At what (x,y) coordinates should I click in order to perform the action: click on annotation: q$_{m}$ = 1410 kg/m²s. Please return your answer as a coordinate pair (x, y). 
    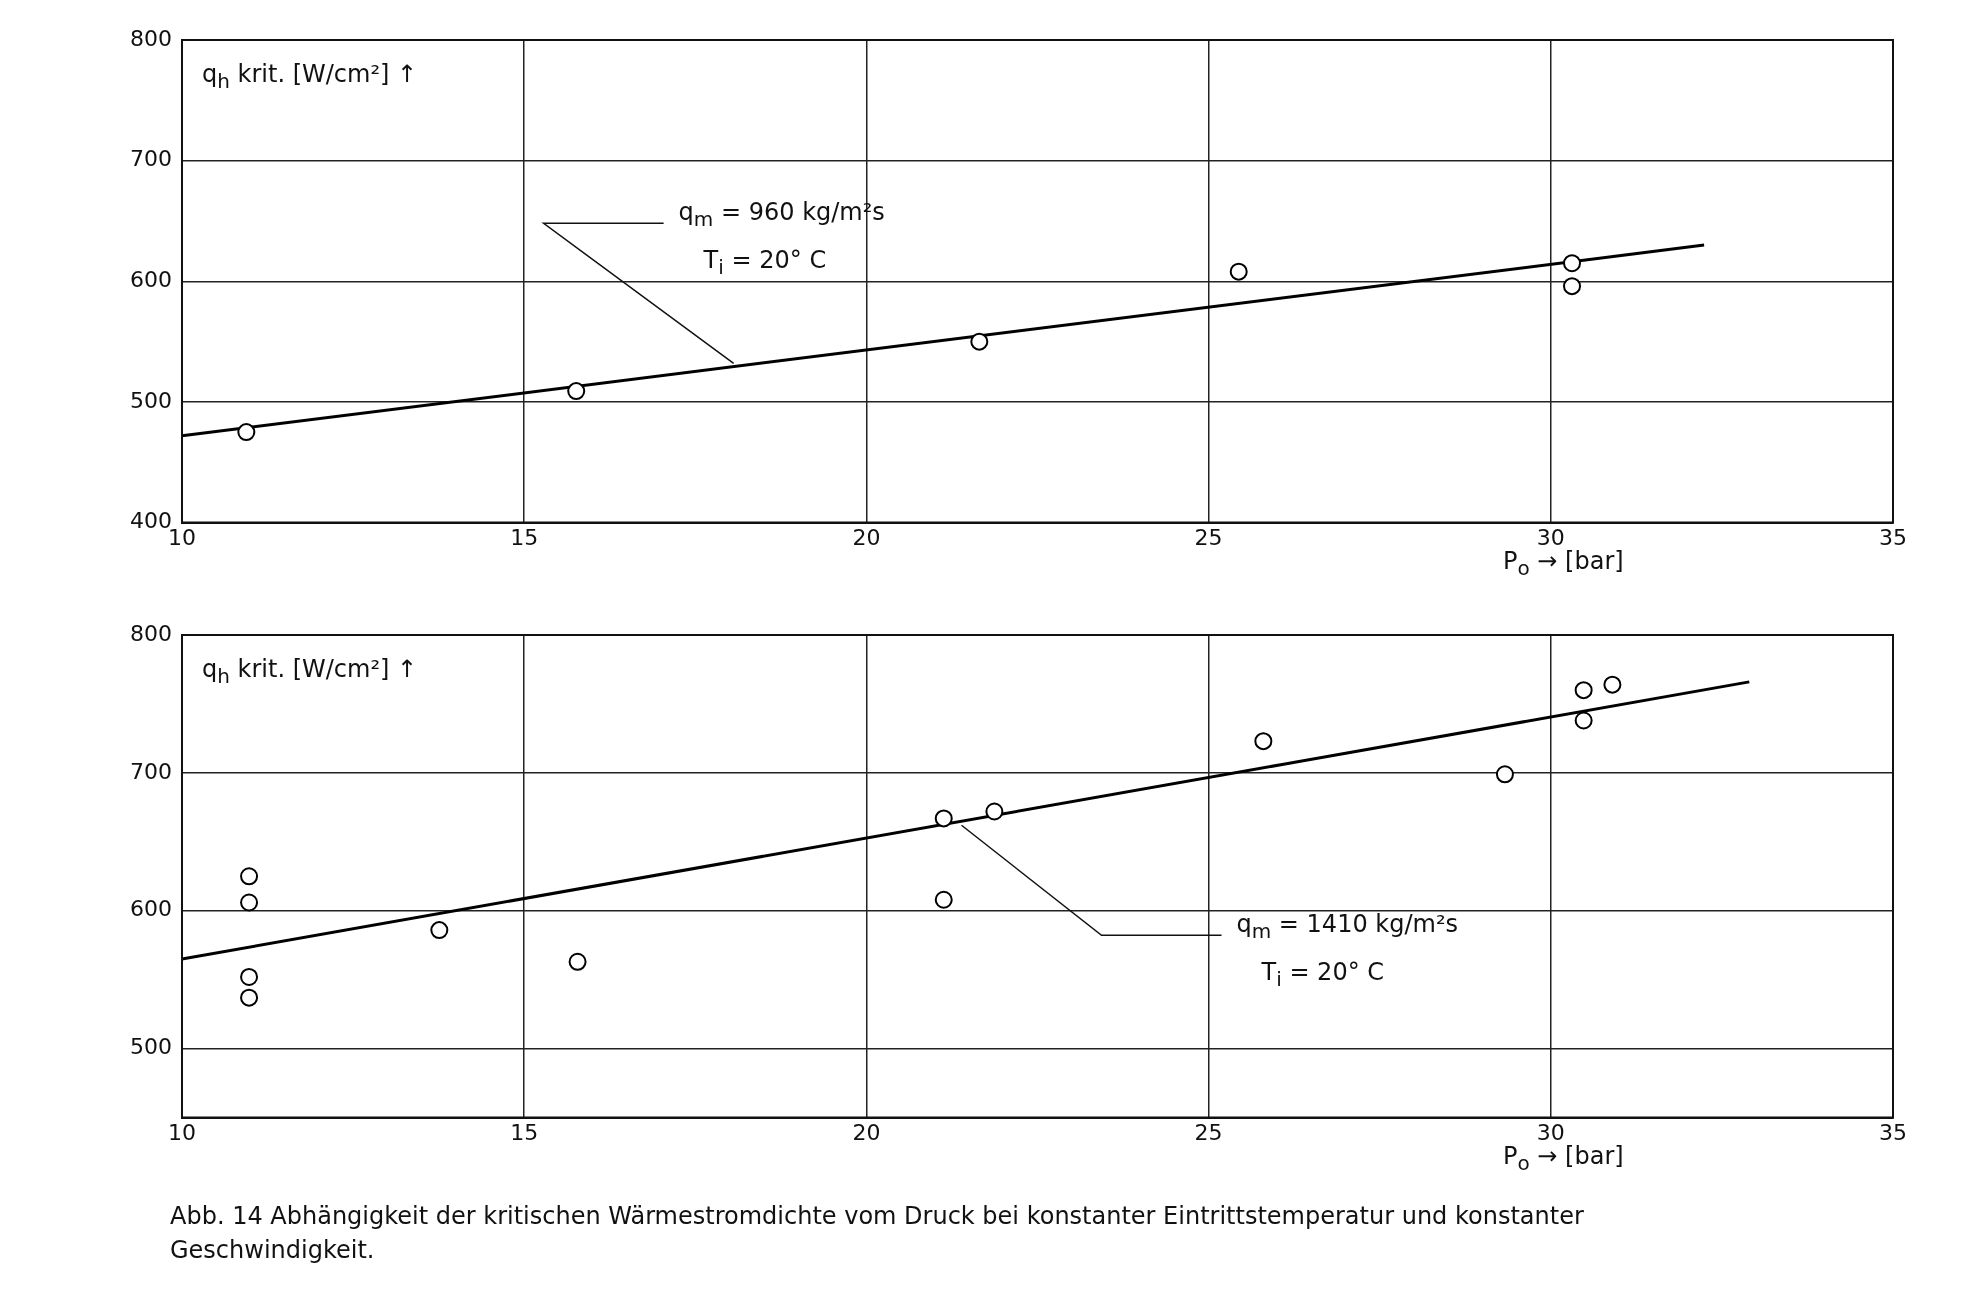
    Looking at the image, I should click on (1347, 927).